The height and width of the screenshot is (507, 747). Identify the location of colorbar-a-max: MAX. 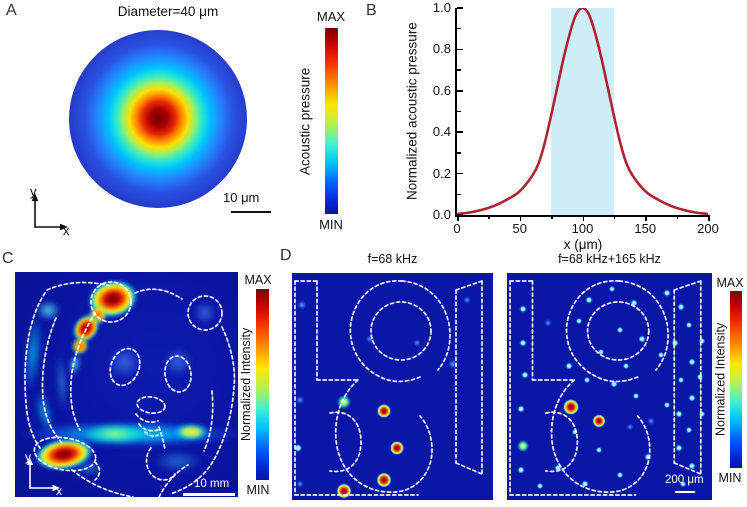
(331, 16).